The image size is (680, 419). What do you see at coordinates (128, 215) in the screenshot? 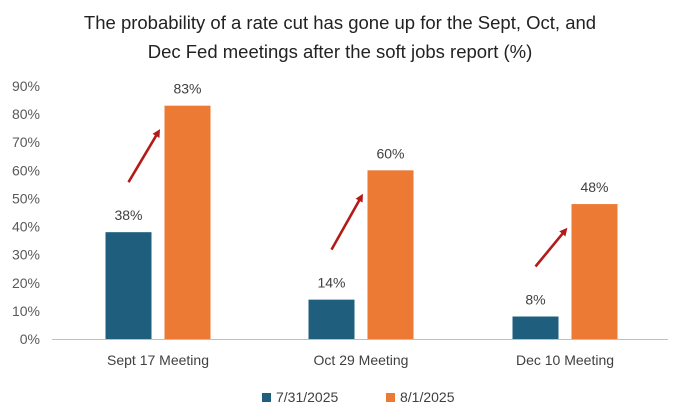
I see `data-label: 38%` at bounding box center [128, 215].